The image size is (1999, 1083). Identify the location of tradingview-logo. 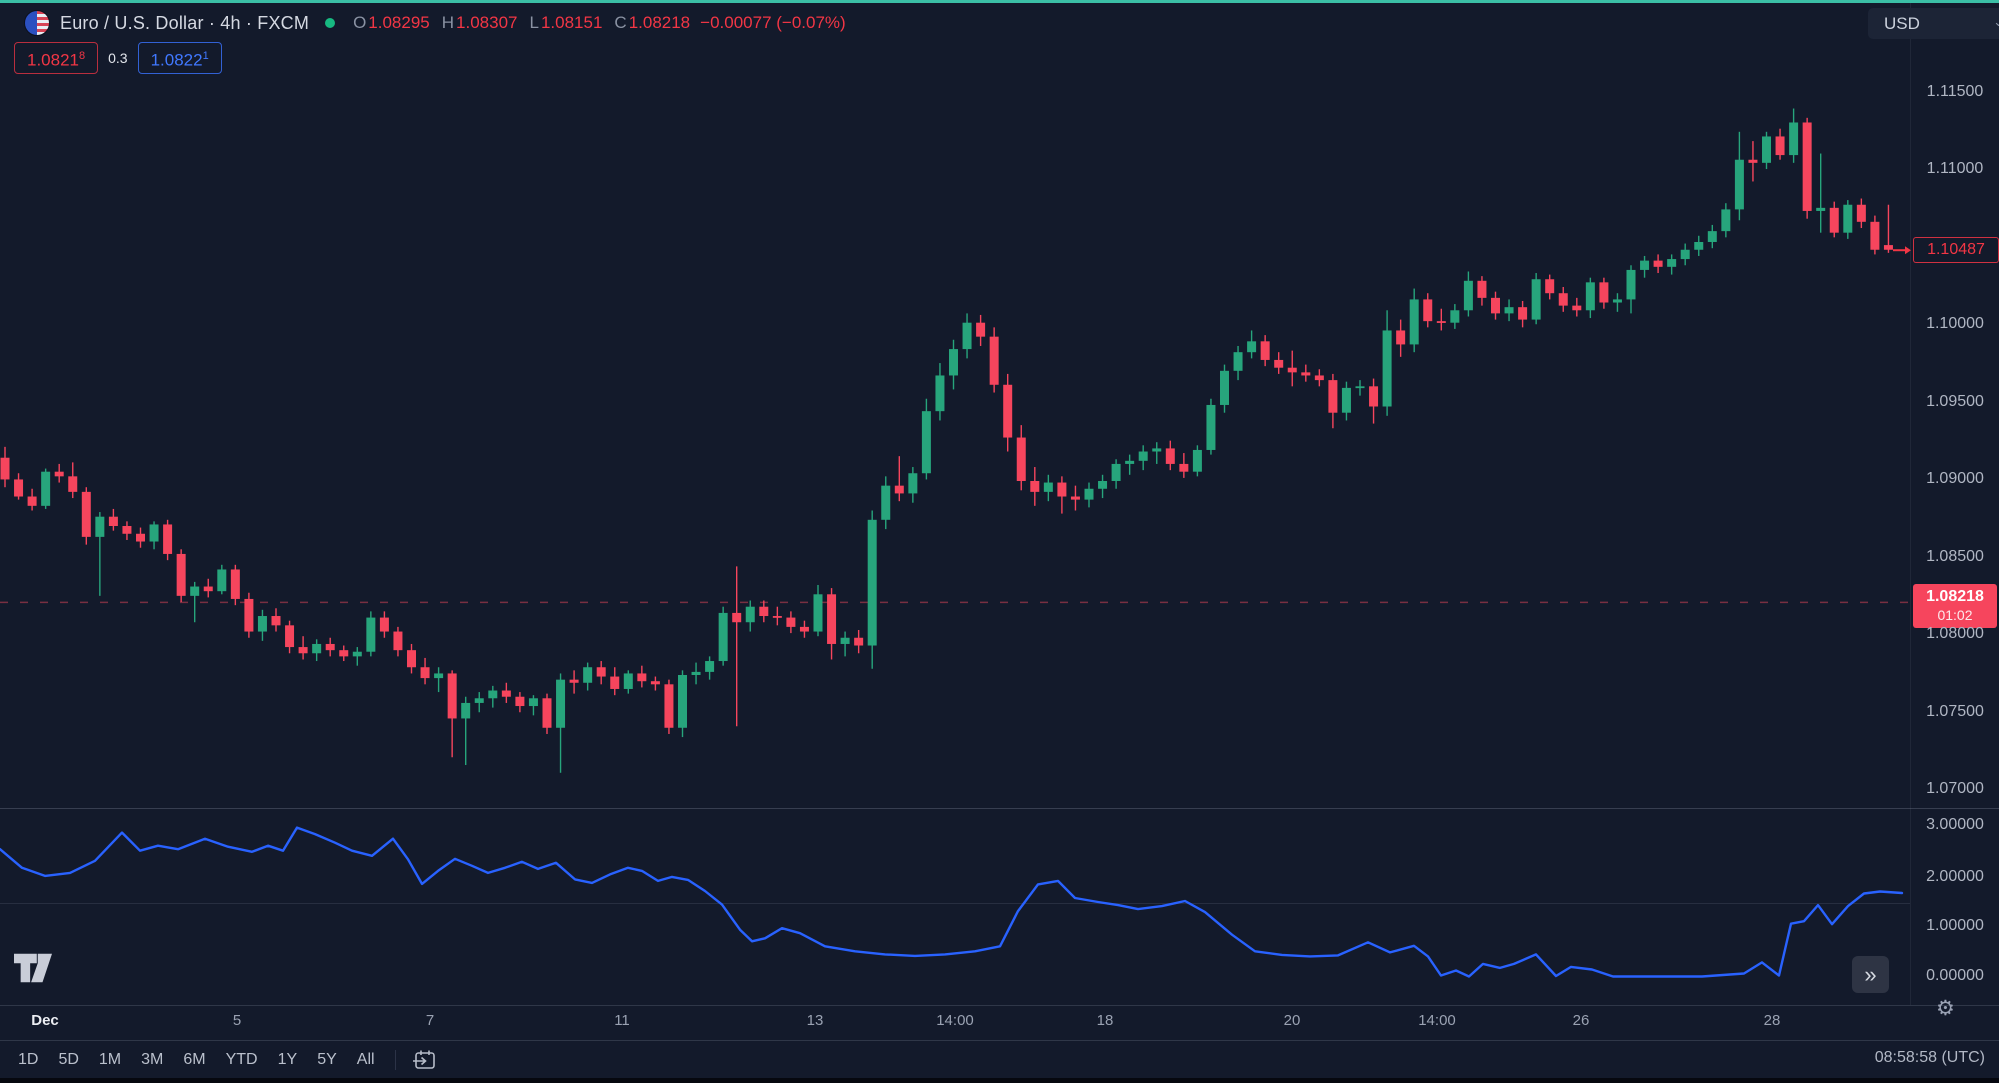
(33, 967).